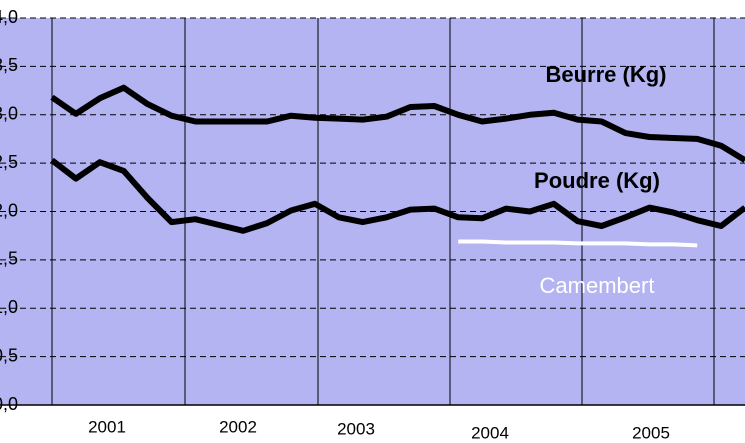  I want to click on series-label: Poudre (Kg), so click(597, 180).